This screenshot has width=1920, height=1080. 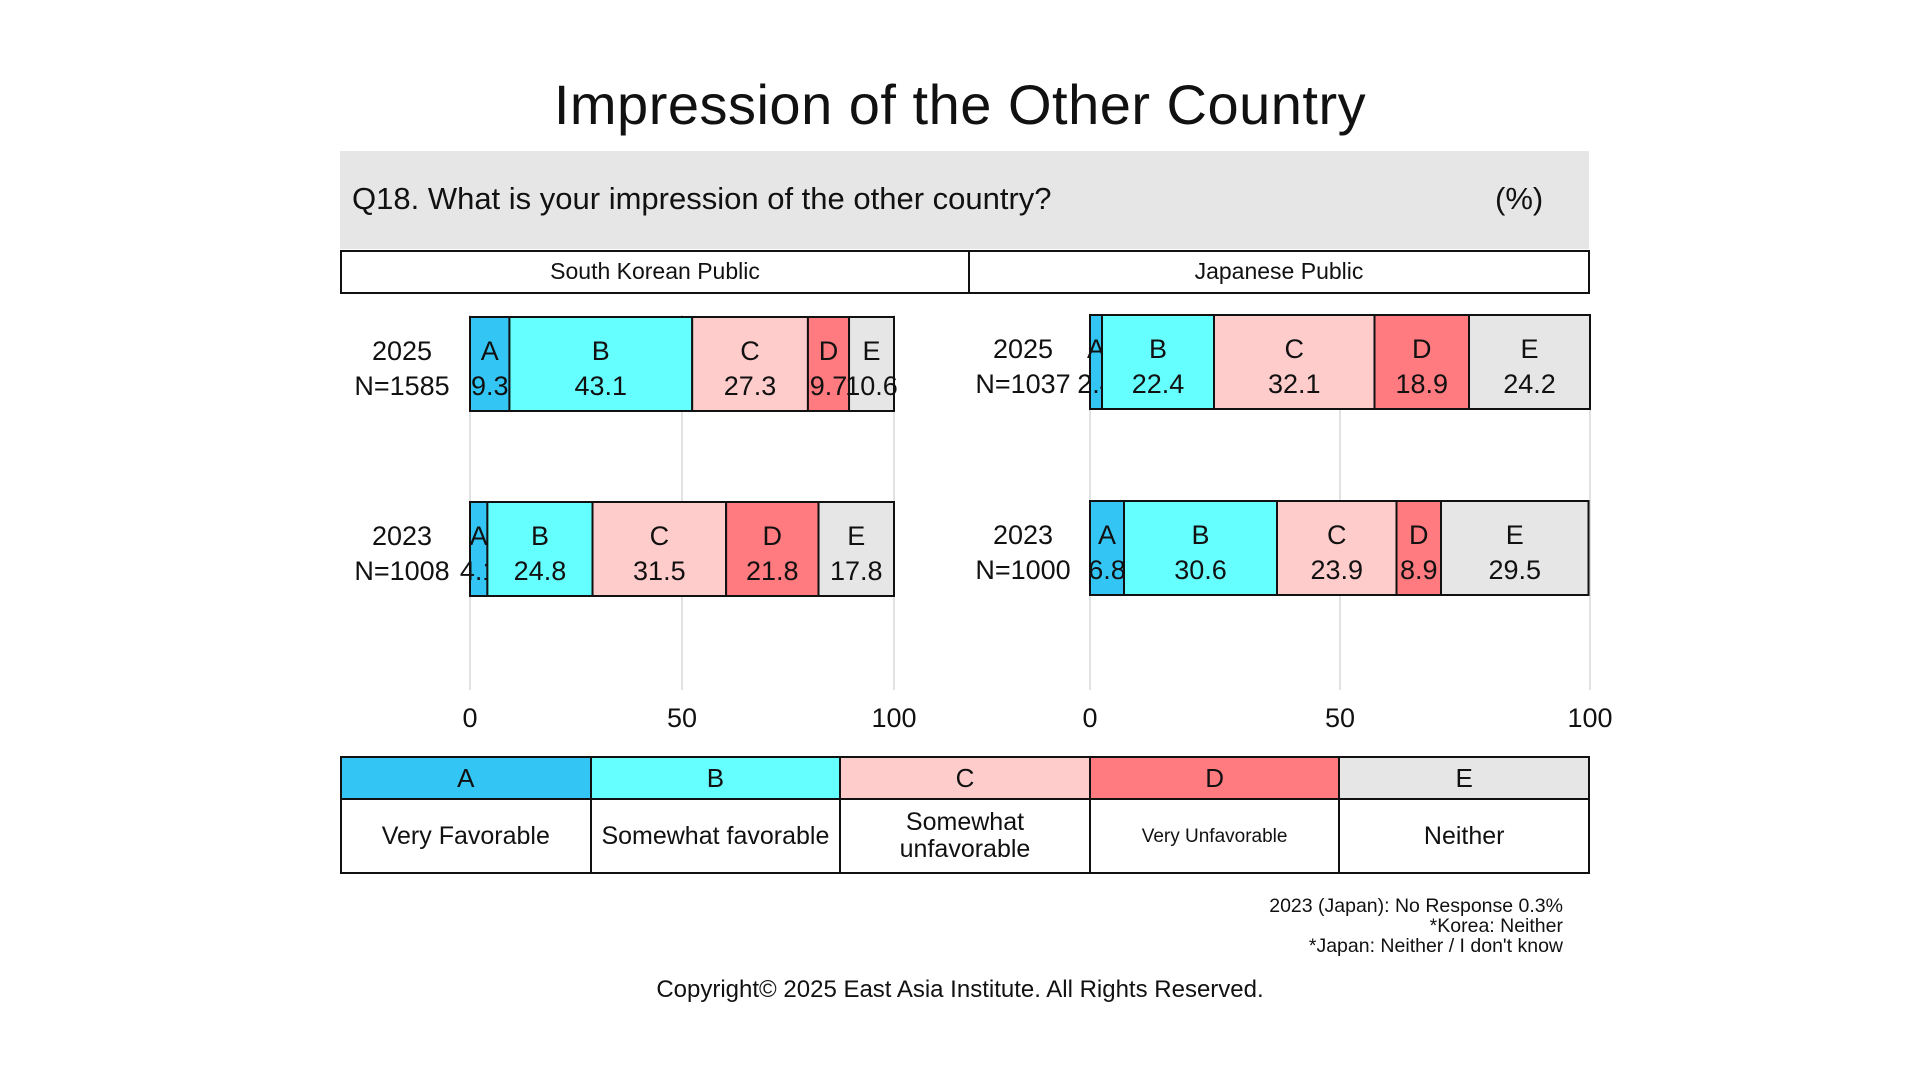 What do you see at coordinates (856, 536) in the screenshot?
I see `bar-category-label-korea-2023-E: E` at bounding box center [856, 536].